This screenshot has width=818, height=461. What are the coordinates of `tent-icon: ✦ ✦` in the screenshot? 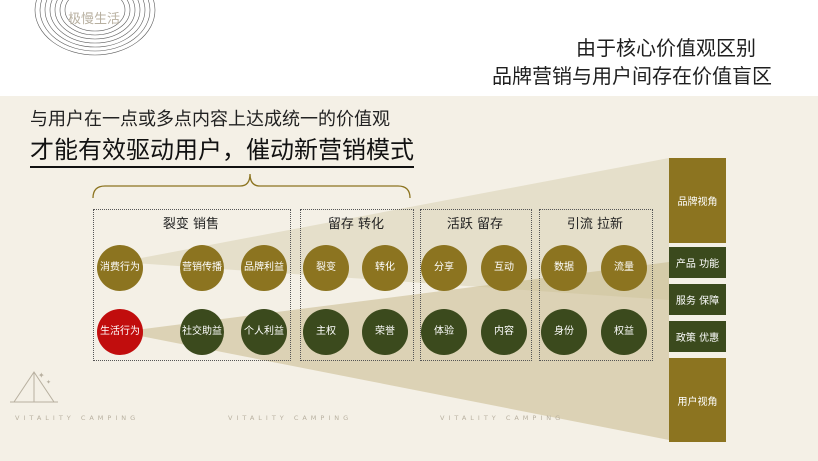 It's located at (34, 387).